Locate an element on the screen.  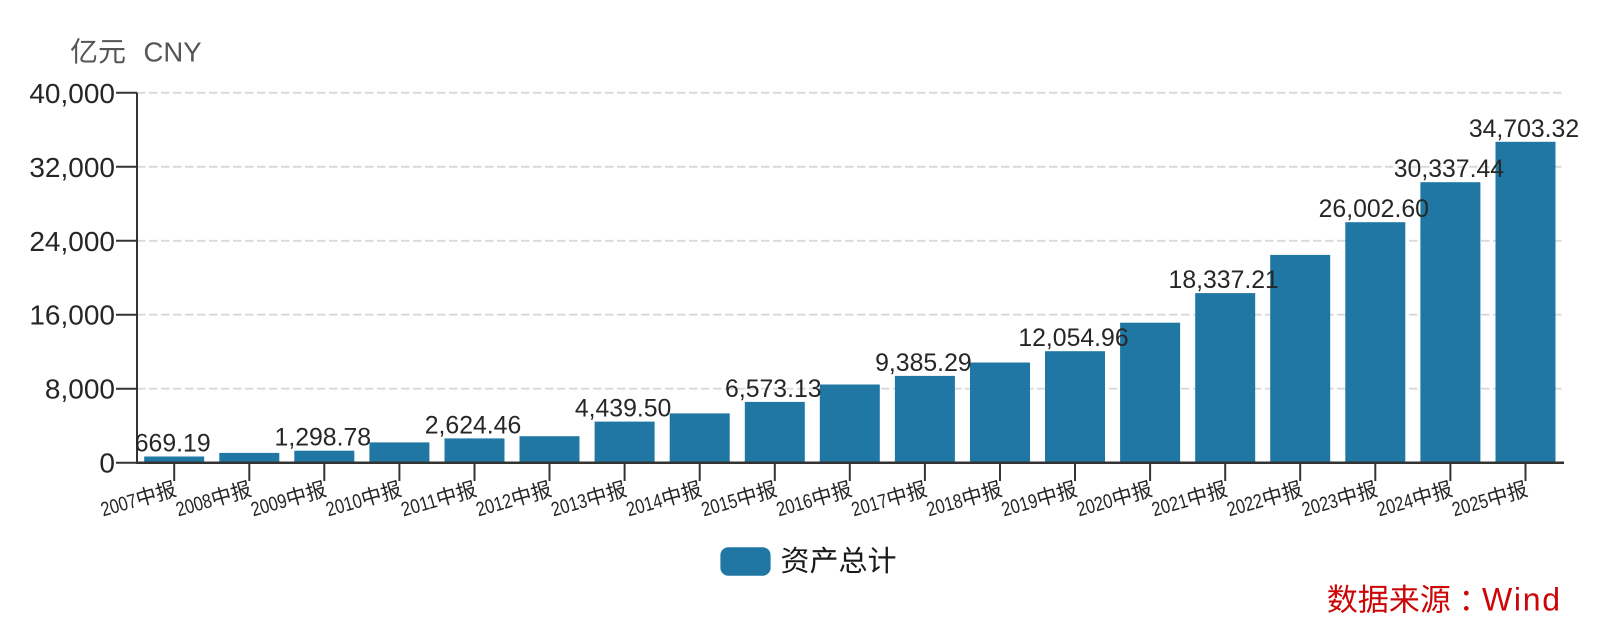
svg-text: 1,298.78 is located at coordinates (323, 438).